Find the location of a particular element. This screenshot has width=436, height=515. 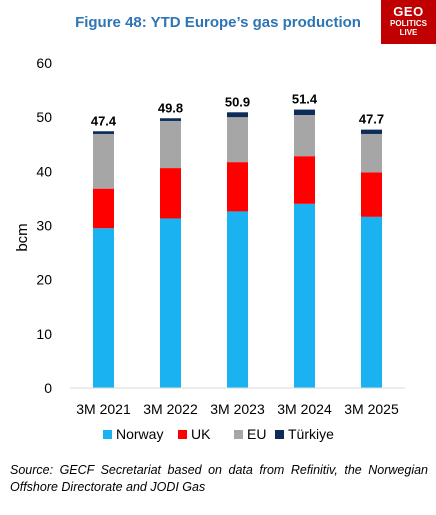

total-data-label: 51.4 is located at coordinates (305, 99).